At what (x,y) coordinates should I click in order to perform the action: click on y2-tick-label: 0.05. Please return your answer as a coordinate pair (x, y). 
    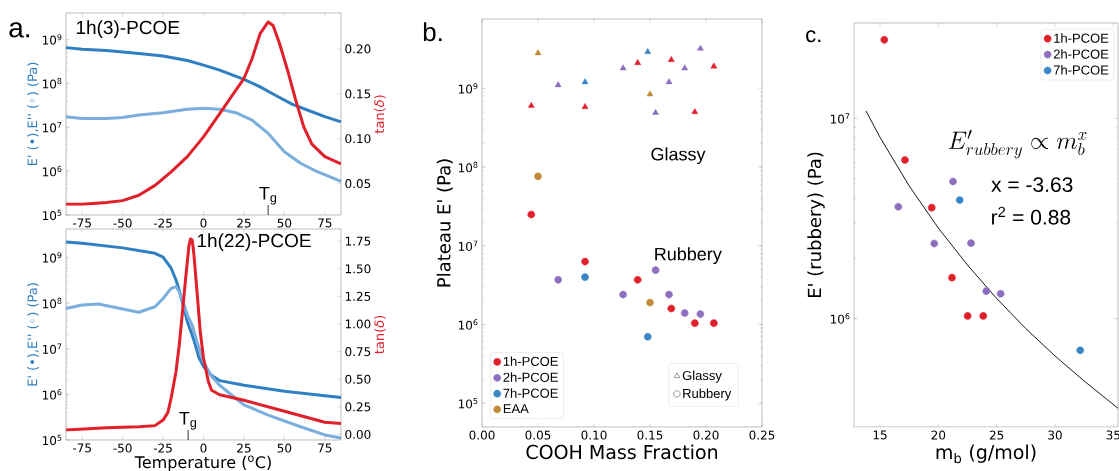
    Looking at the image, I should click on (358, 184).